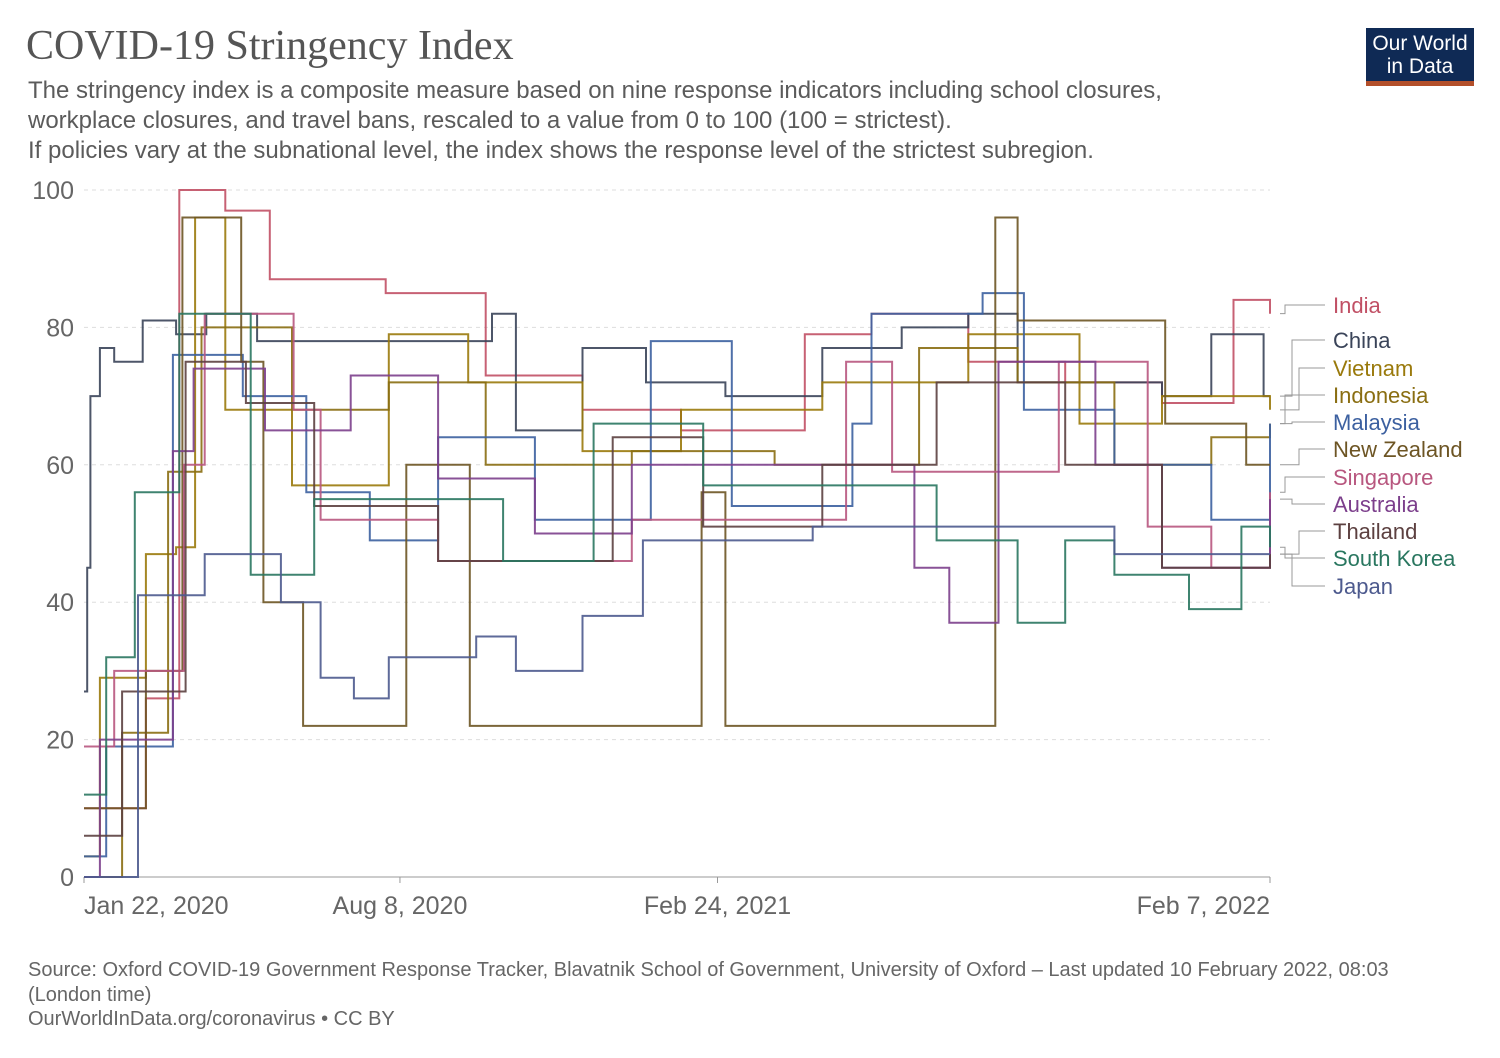 The height and width of the screenshot is (1058, 1500). What do you see at coordinates (53, 191) in the screenshot?
I see `y-tick-label: 100` at bounding box center [53, 191].